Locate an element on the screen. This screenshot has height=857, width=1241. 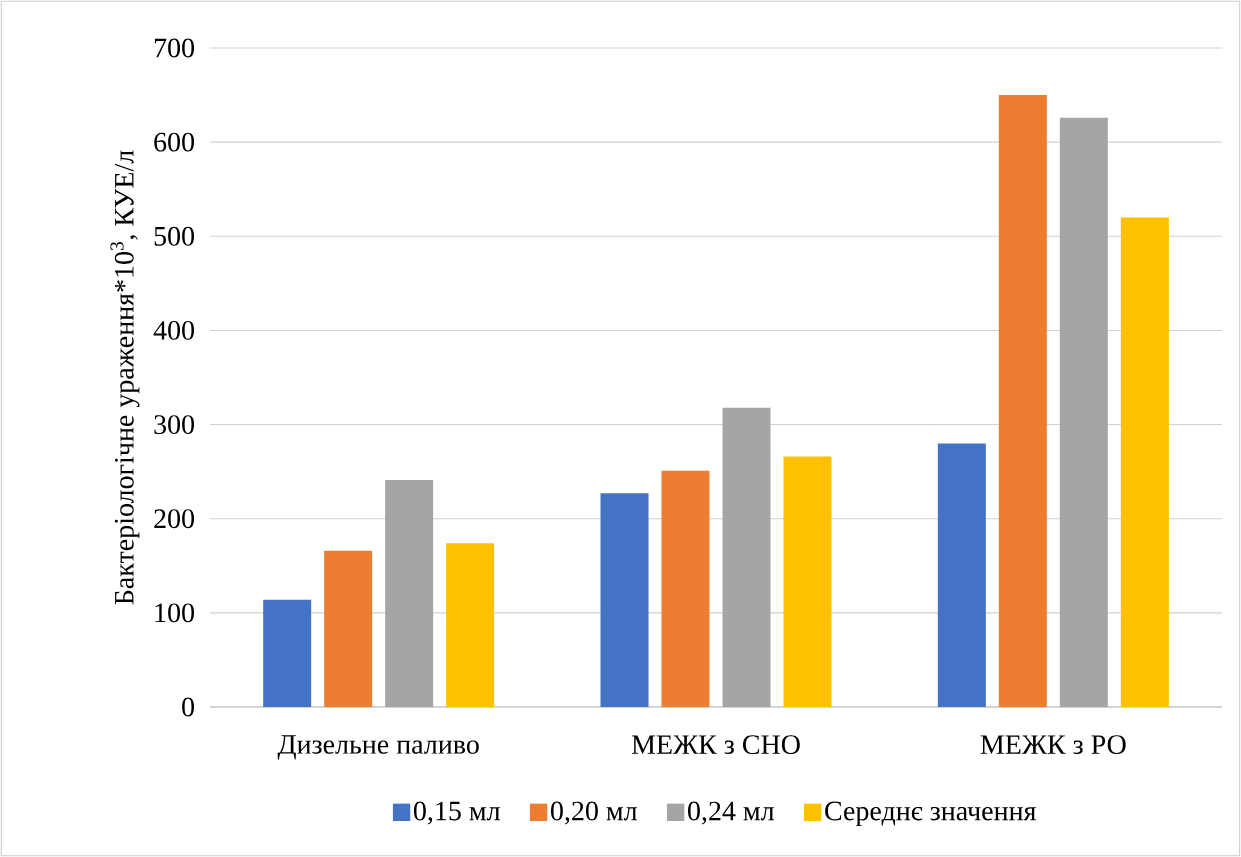
x-tick-label: Дизельне паливо is located at coordinates (378, 747).